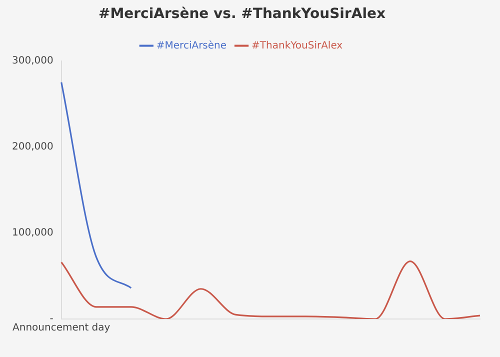 This screenshot has width=500, height=357. What do you see at coordinates (33, 60) in the screenshot?
I see `y-tick-label: 300,000` at bounding box center [33, 60].